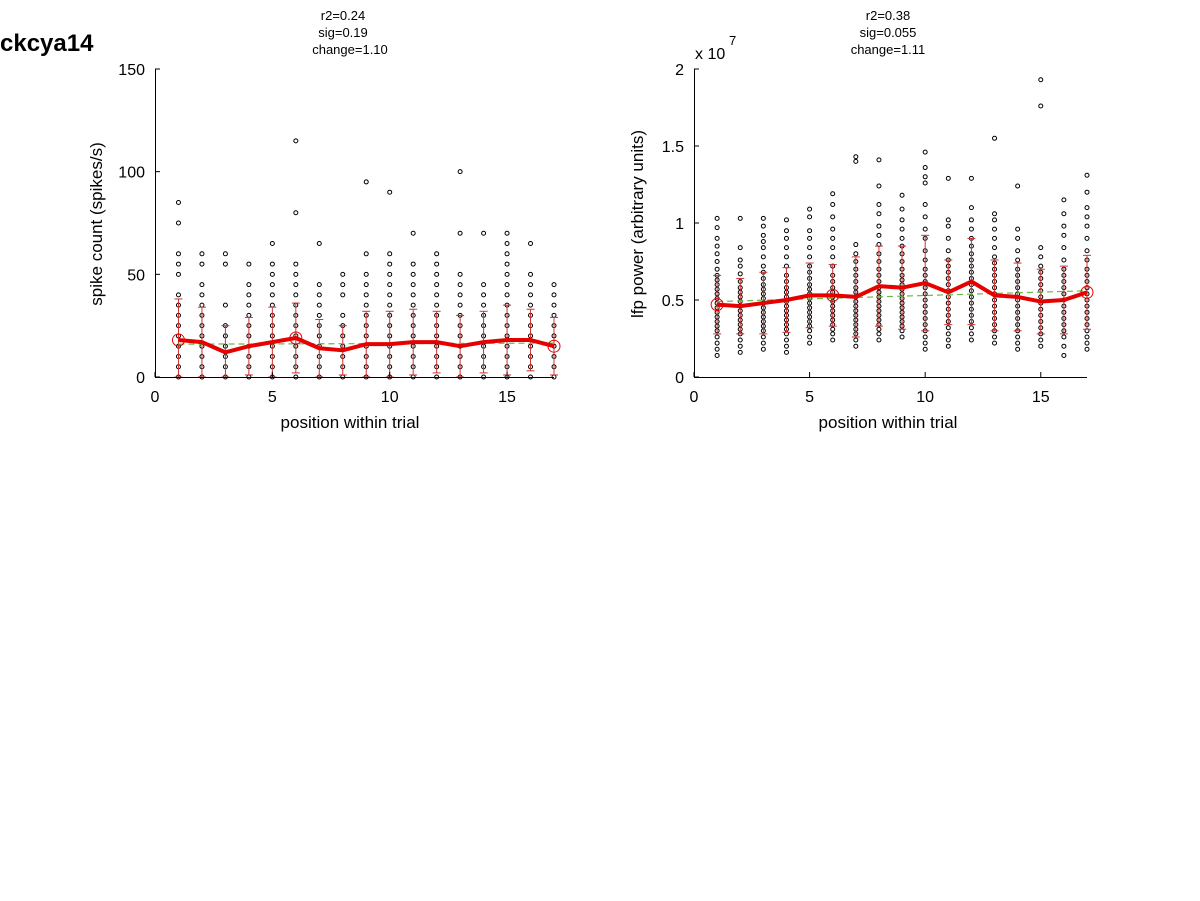 The image size is (1200, 901). What do you see at coordinates (888, 32) in the screenshot?
I see `stat-sig: sig=0.055` at bounding box center [888, 32].